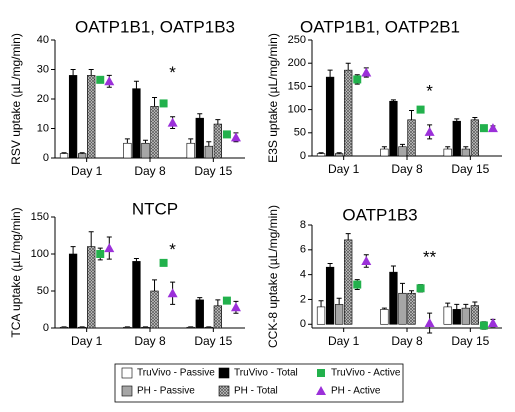 The image size is (515, 412). Describe the element at coordinates (303, 275) in the screenshot. I see `y-tick-label: 4` at that location.